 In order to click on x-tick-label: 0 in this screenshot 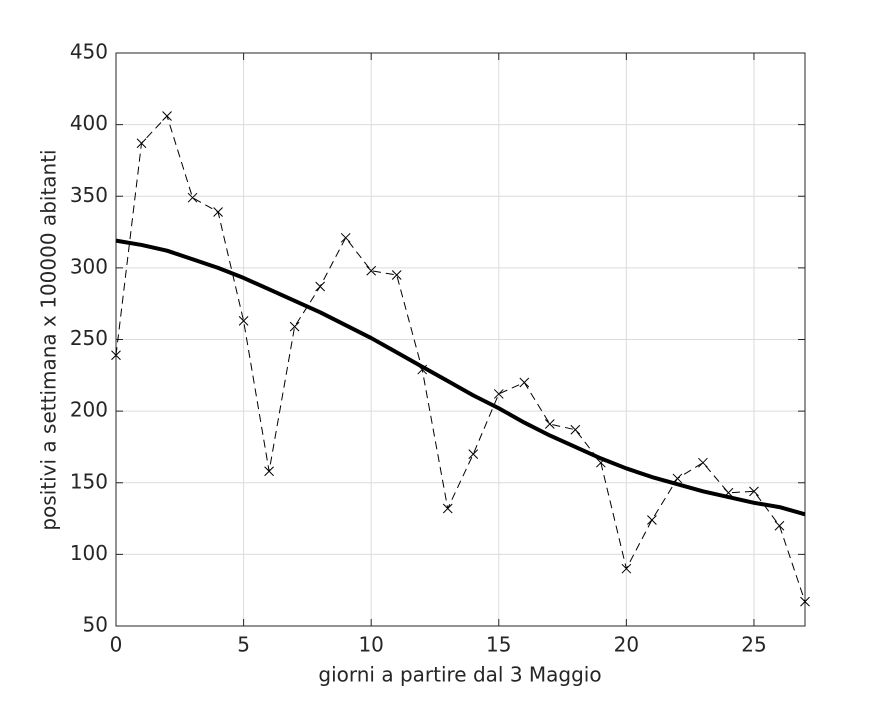, I will do `click(116, 645)`.